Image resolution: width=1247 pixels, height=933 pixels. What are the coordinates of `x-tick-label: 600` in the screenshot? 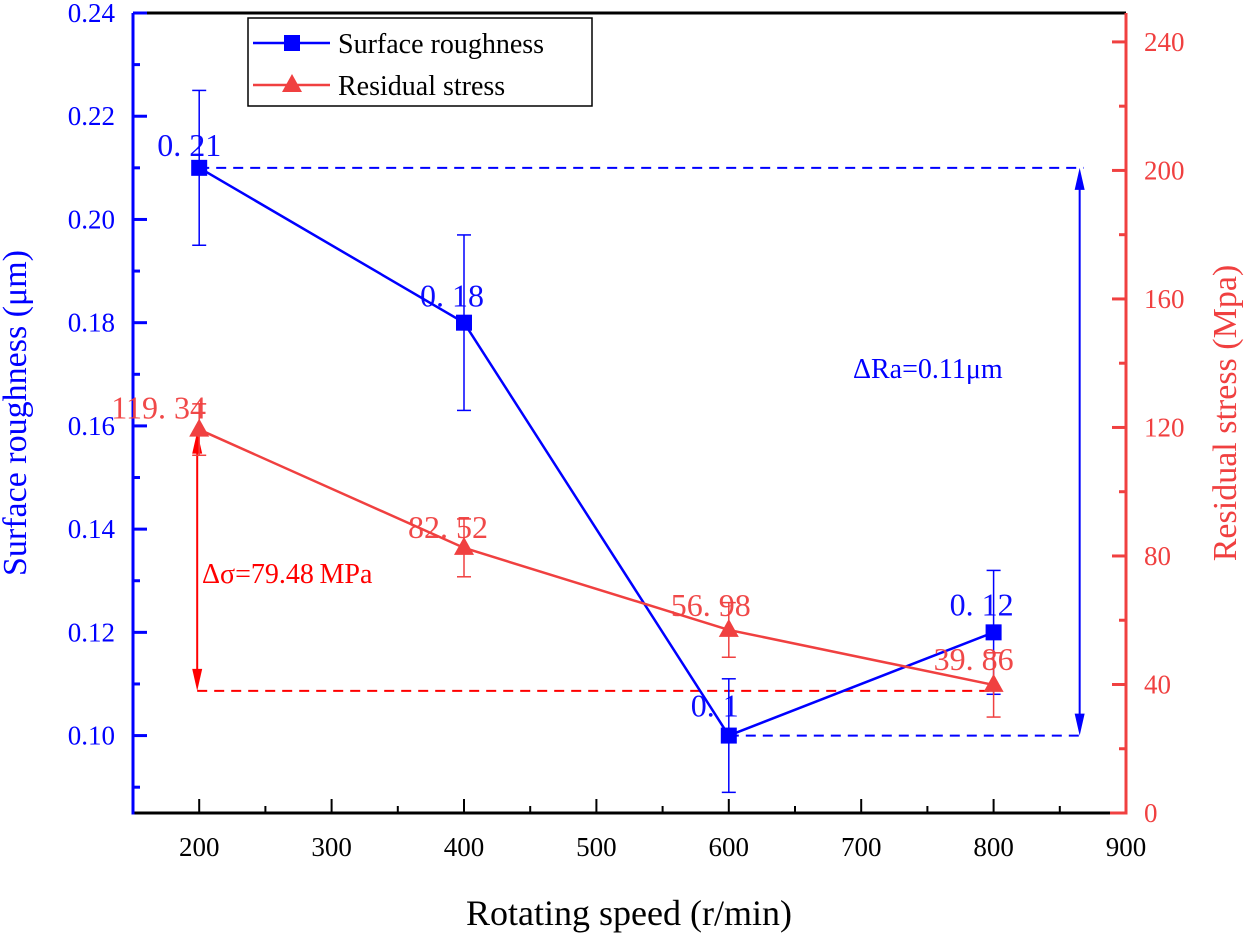 It's located at (729, 847).